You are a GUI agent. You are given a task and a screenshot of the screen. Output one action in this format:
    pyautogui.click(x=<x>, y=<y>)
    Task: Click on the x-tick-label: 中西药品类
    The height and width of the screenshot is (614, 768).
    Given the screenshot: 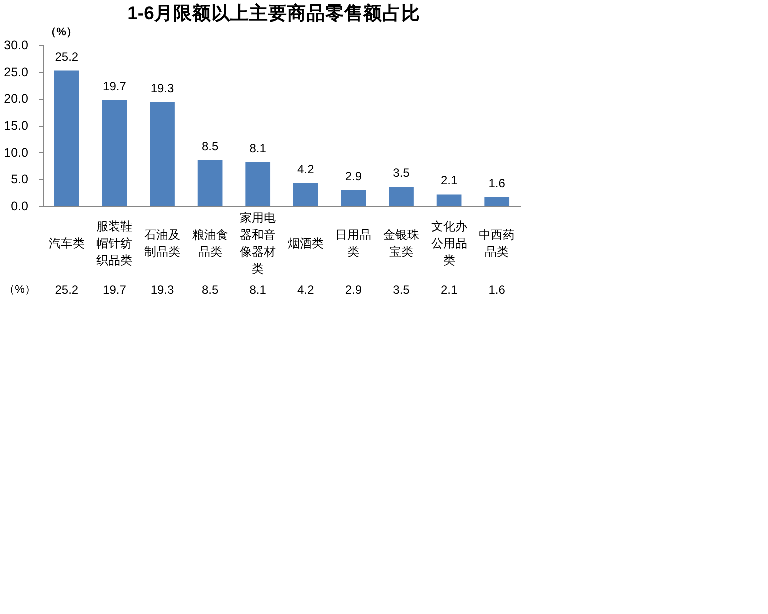 What is the action you would take?
    pyautogui.click(x=497, y=243)
    